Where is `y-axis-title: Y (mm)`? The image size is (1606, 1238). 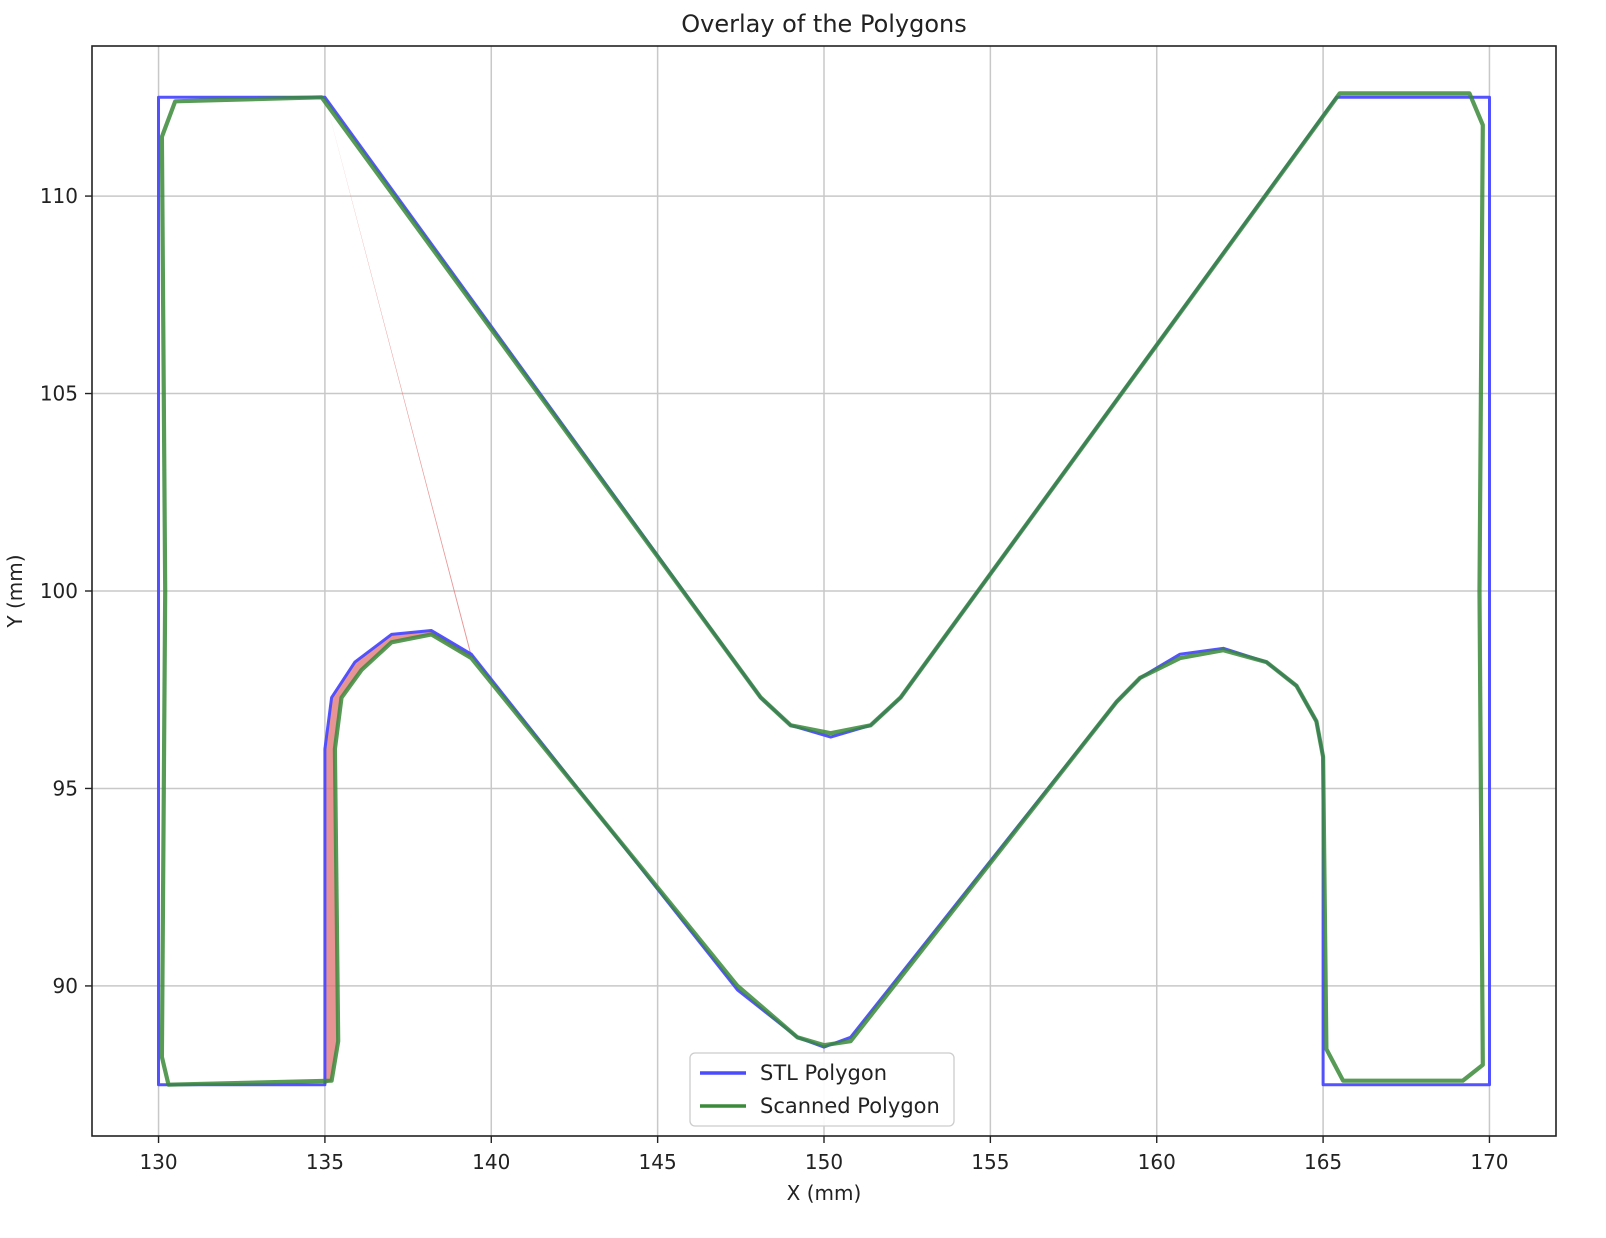
y-axis-title: Y (mm) is located at coordinates (15, 591).